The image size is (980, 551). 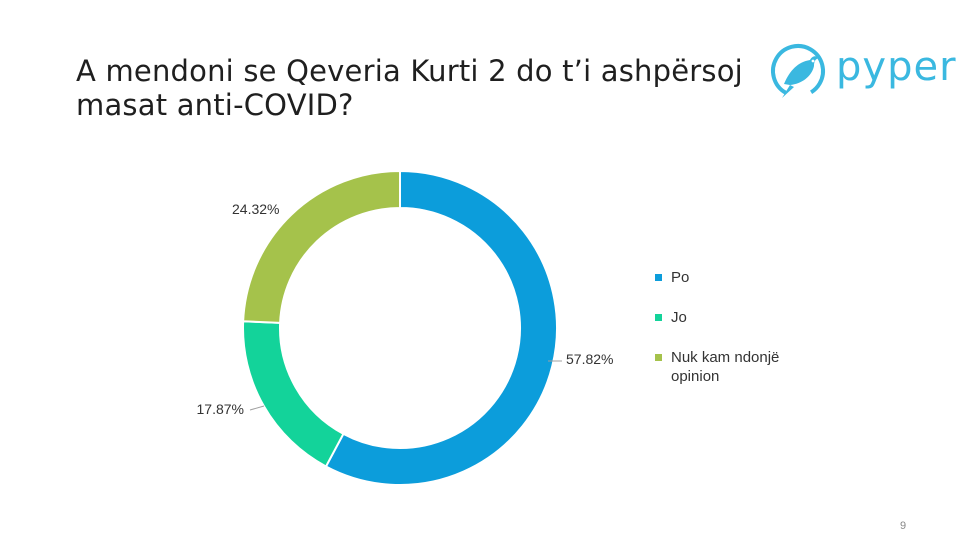 I want to click on pyper-logo: pyper, so click(x=863, y=75).